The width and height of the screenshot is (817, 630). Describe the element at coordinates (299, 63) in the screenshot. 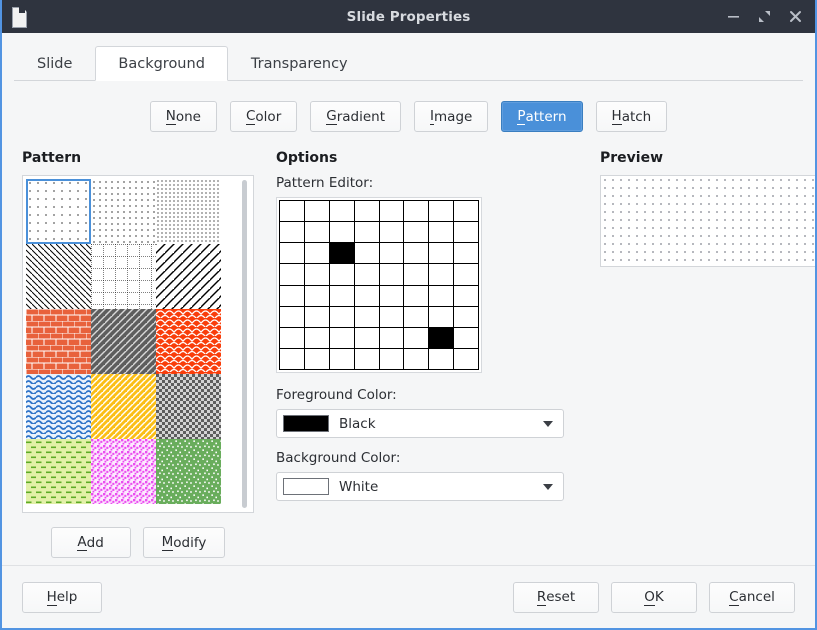

I see `tab-transparency: Transparency` at that location.